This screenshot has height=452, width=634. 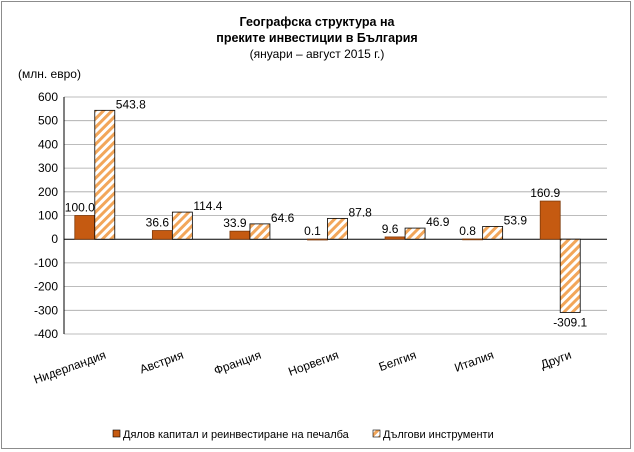 I want to click on data-label-debt: 64.6, so click(x=283, y=218).